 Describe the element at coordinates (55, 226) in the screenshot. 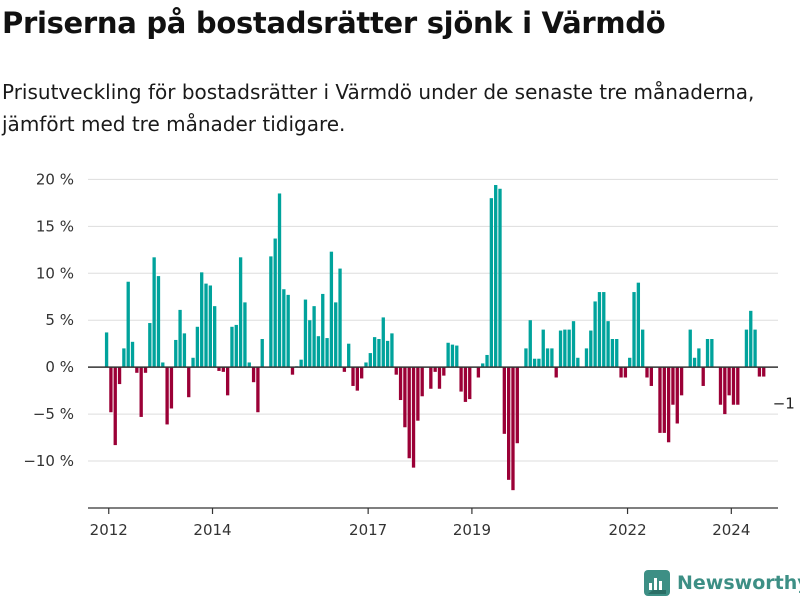

I see `y-tick-label: 15 %` at that location.